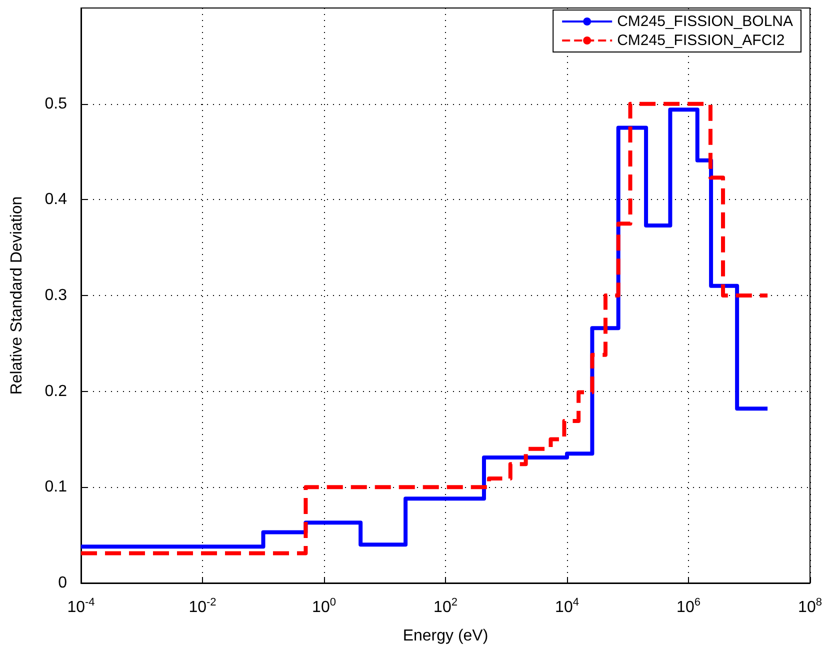  Describe the element at coordinates (445, 636) in the screenshot. I see `x-axis-title: Energy (eV)` at that location.